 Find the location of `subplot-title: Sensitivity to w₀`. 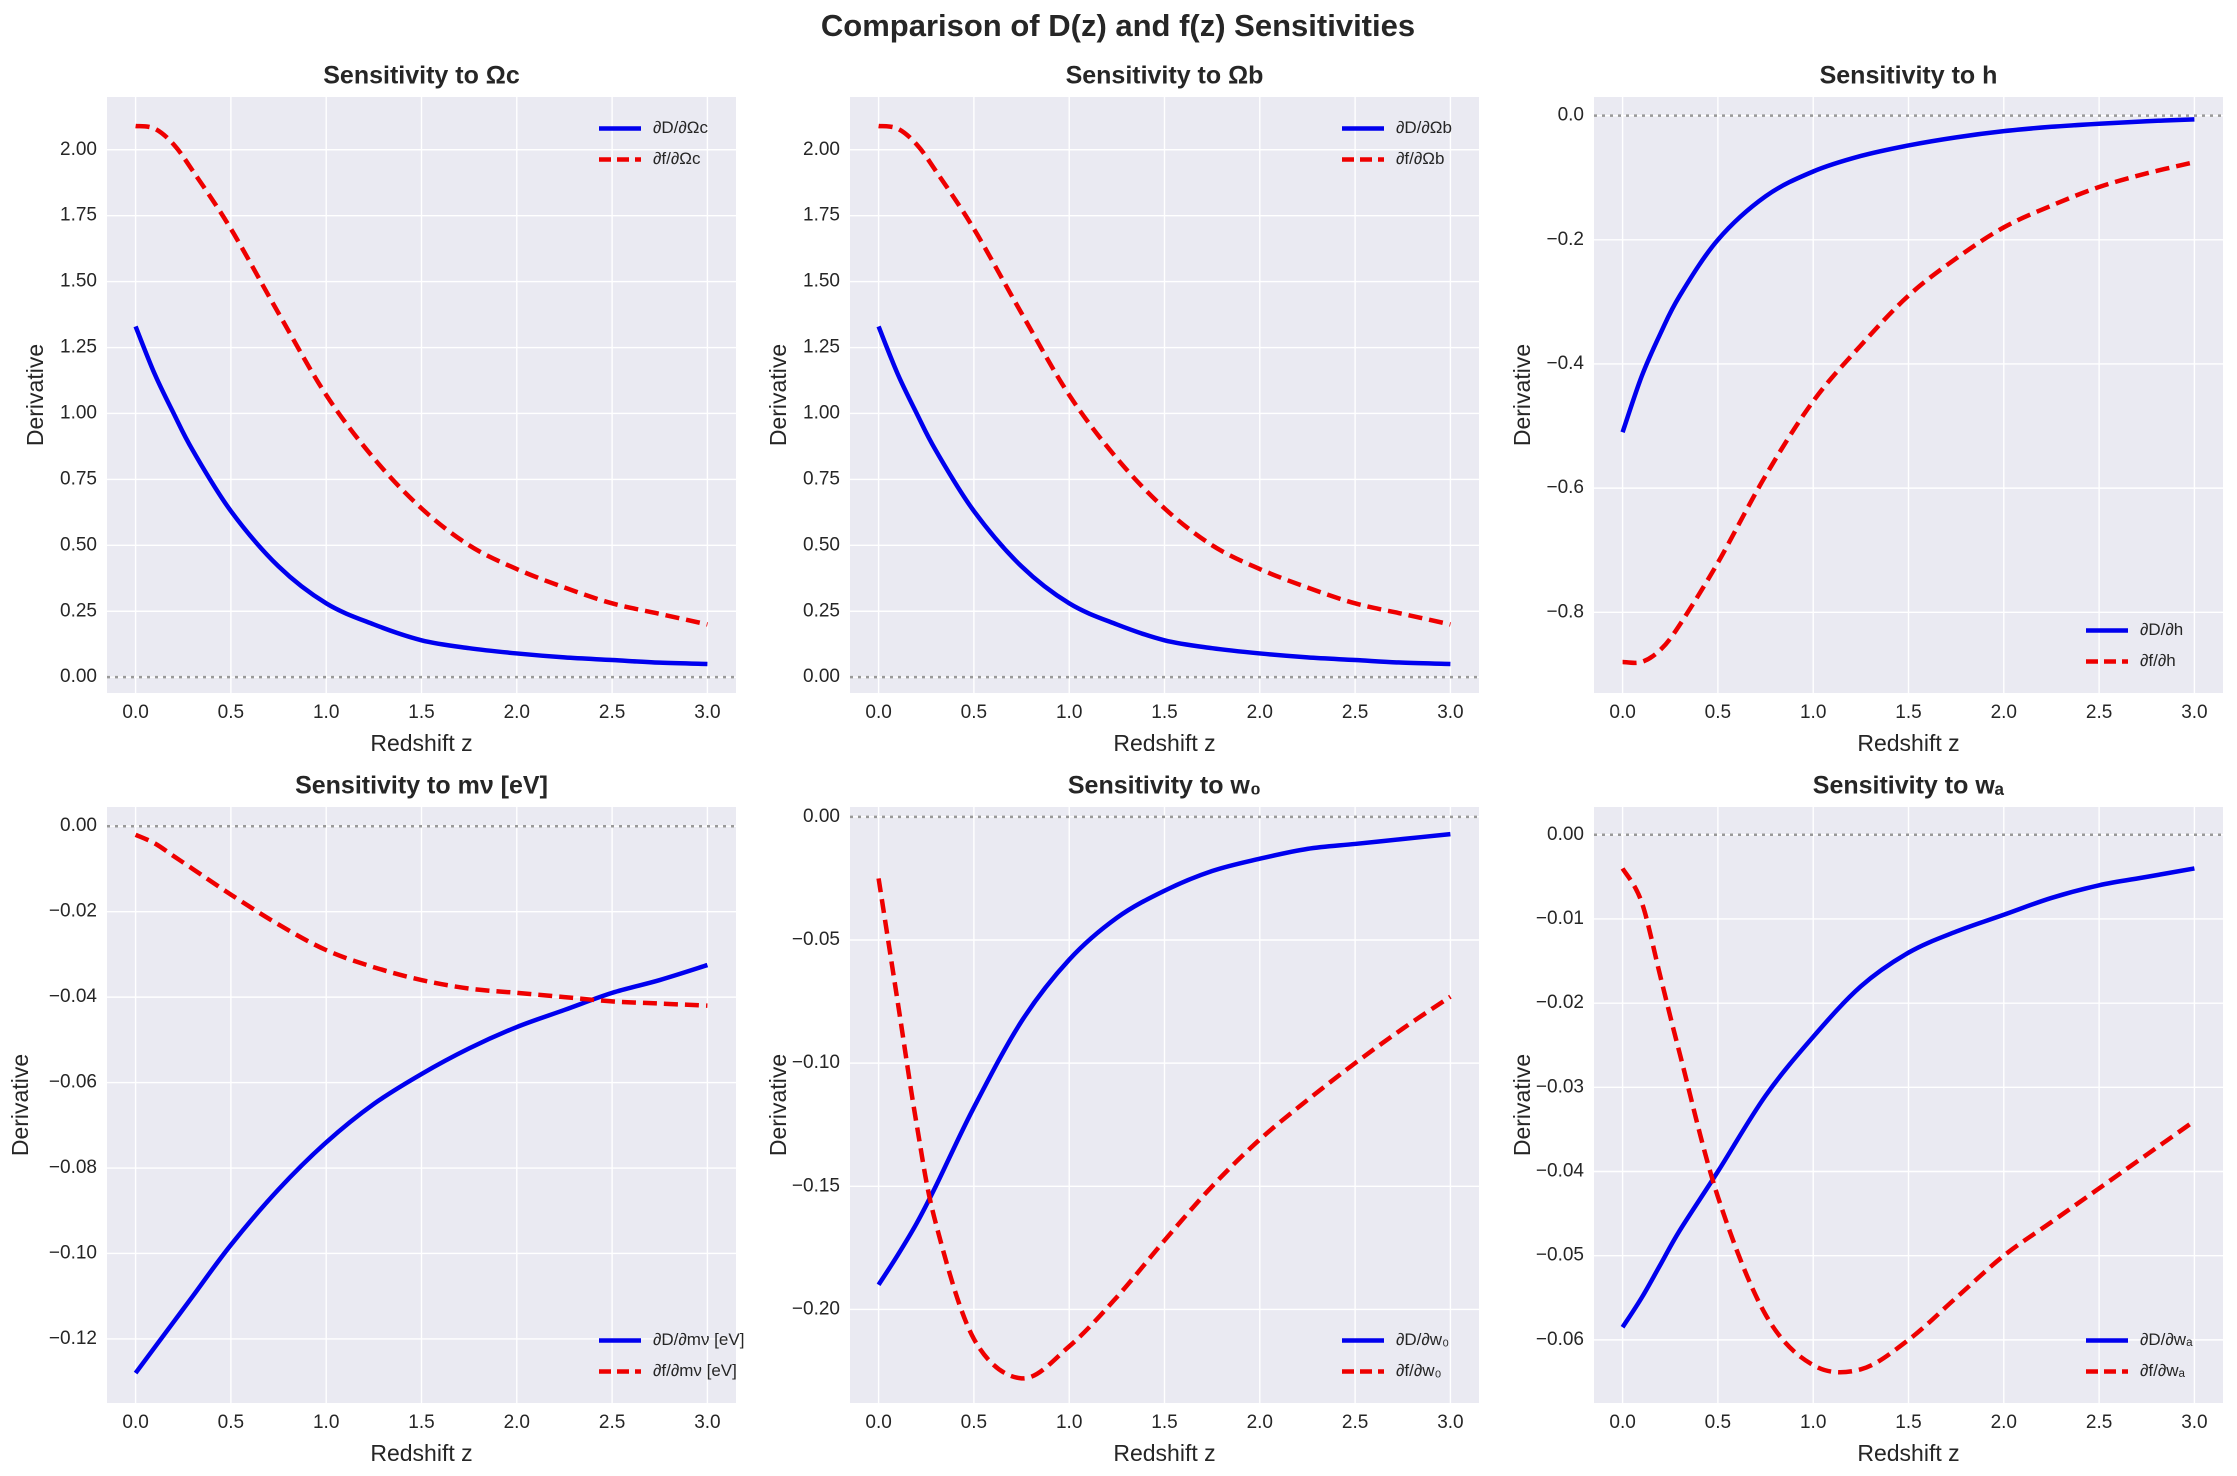

subplot-title: Sensitivity to w₀ is located at coordinates (1164, 786).